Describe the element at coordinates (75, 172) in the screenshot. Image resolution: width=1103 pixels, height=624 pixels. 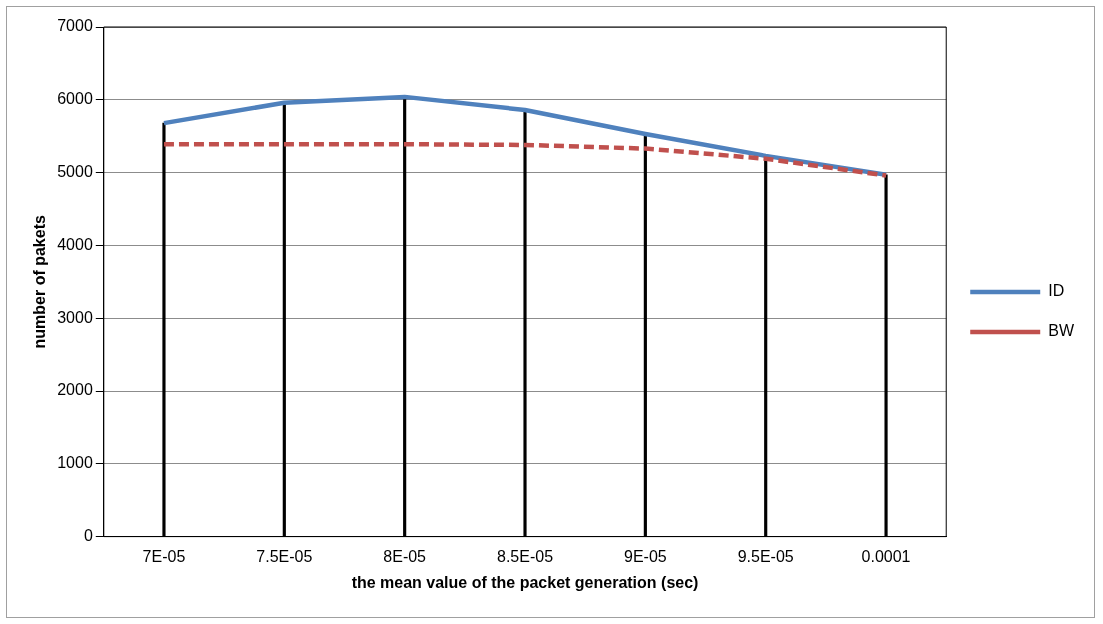
I see `y-tick-label: 5000` at that location.